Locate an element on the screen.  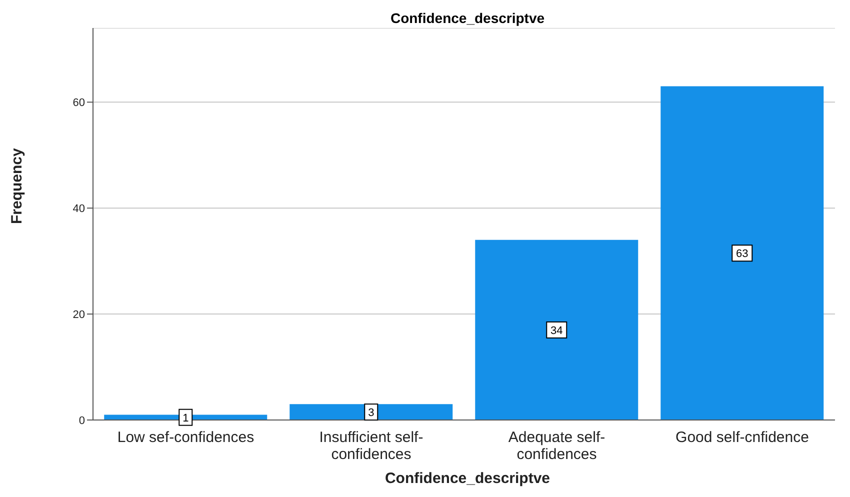
y-tick-label: 60 is located at coordinates (78, 103).